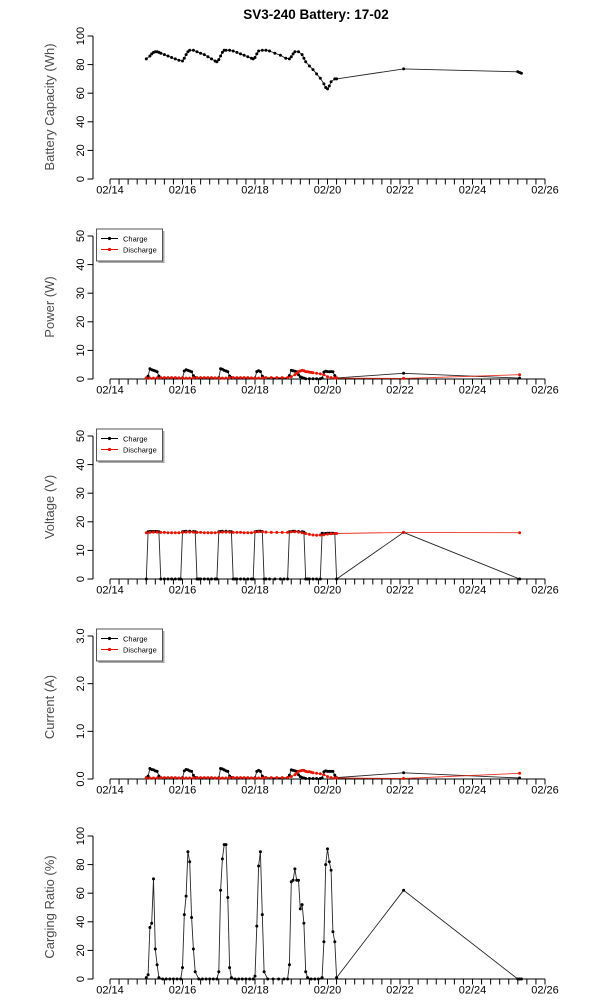  Describe the element at coordinates (316, 14) in the screenshot. I see `page-title: SV3-240 Battery: 17-02` at that location.